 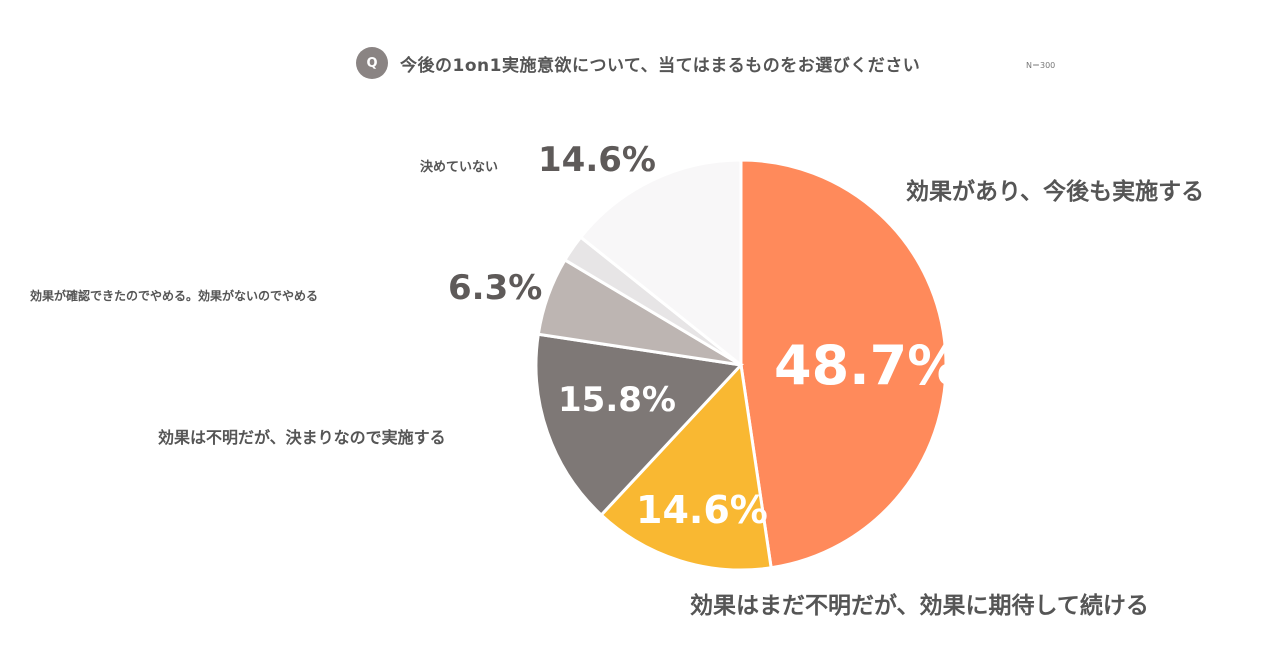 I want to click on label-mandatory: 効果は不明だが、決まりなので実施する, so click(x=302, y=437).